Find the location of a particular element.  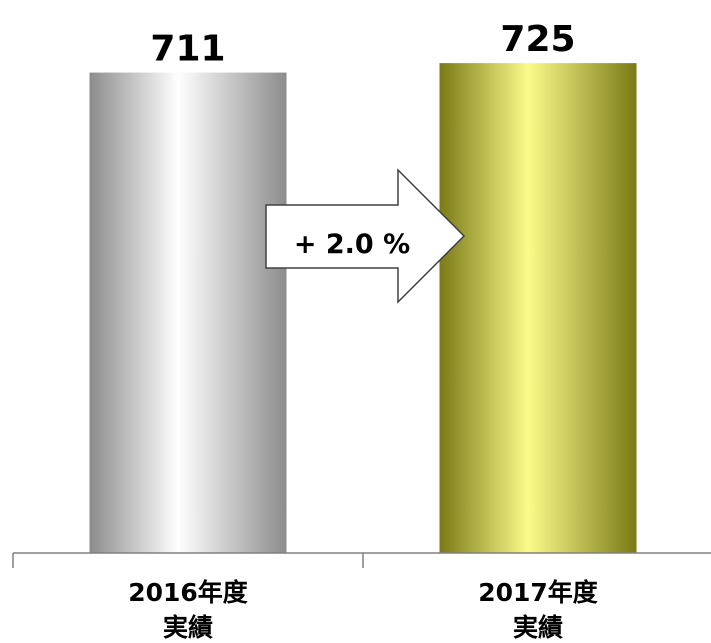

growth-arrow-icon is located at coordinates (365, 236).